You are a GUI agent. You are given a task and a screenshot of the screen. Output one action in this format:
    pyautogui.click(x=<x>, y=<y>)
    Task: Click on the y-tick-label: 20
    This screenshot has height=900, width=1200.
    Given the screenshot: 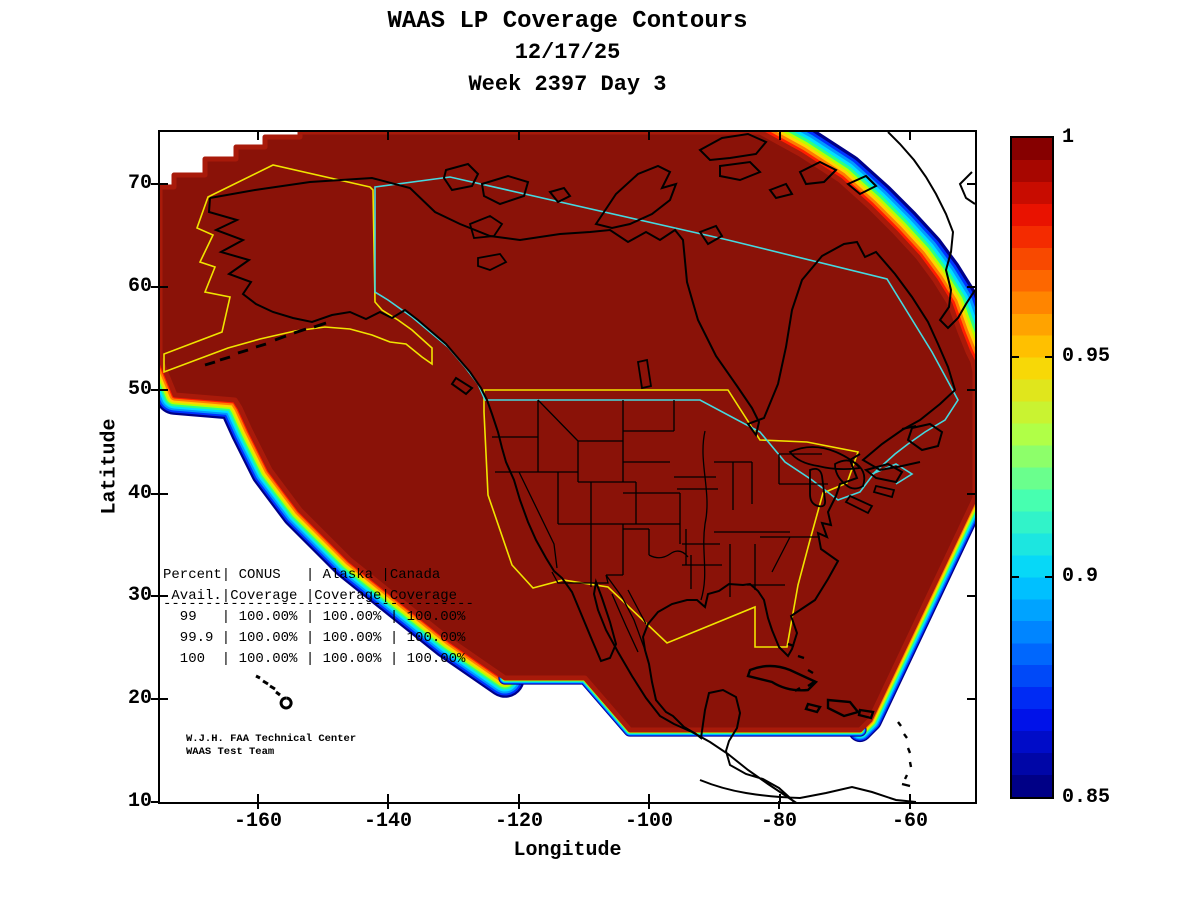 What is the action you would take?
    pyautogui.click(x=139, y=698)
    